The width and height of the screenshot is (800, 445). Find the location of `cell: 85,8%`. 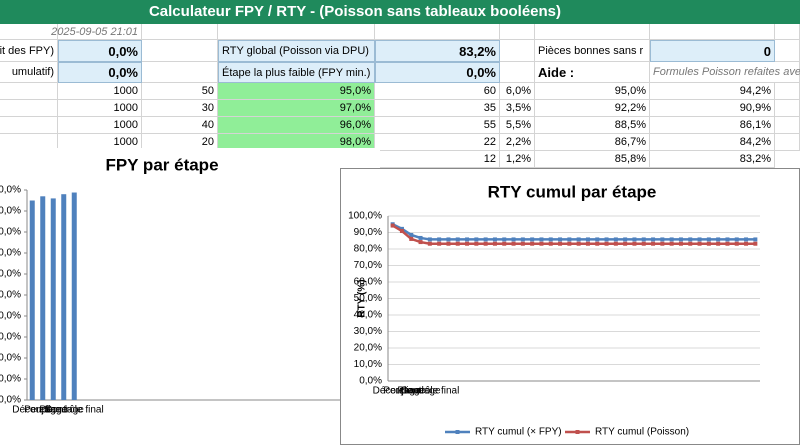

cell: 85,8% is located at coordinates (592, 159).